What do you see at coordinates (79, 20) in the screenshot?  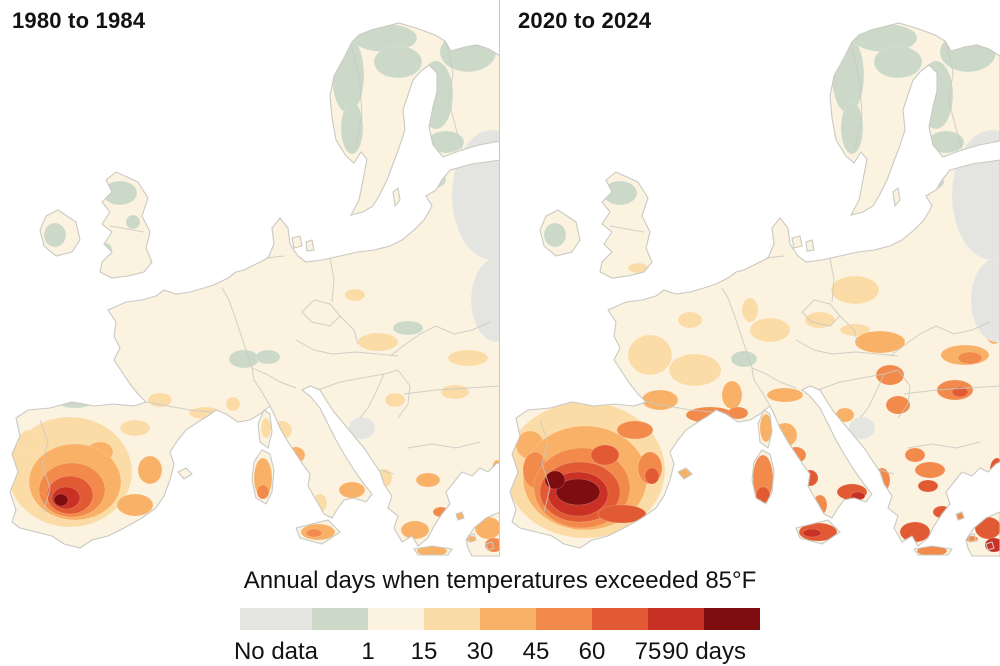 I see `panel-title: 1980 to 1984` at bounding box center [79, 20].